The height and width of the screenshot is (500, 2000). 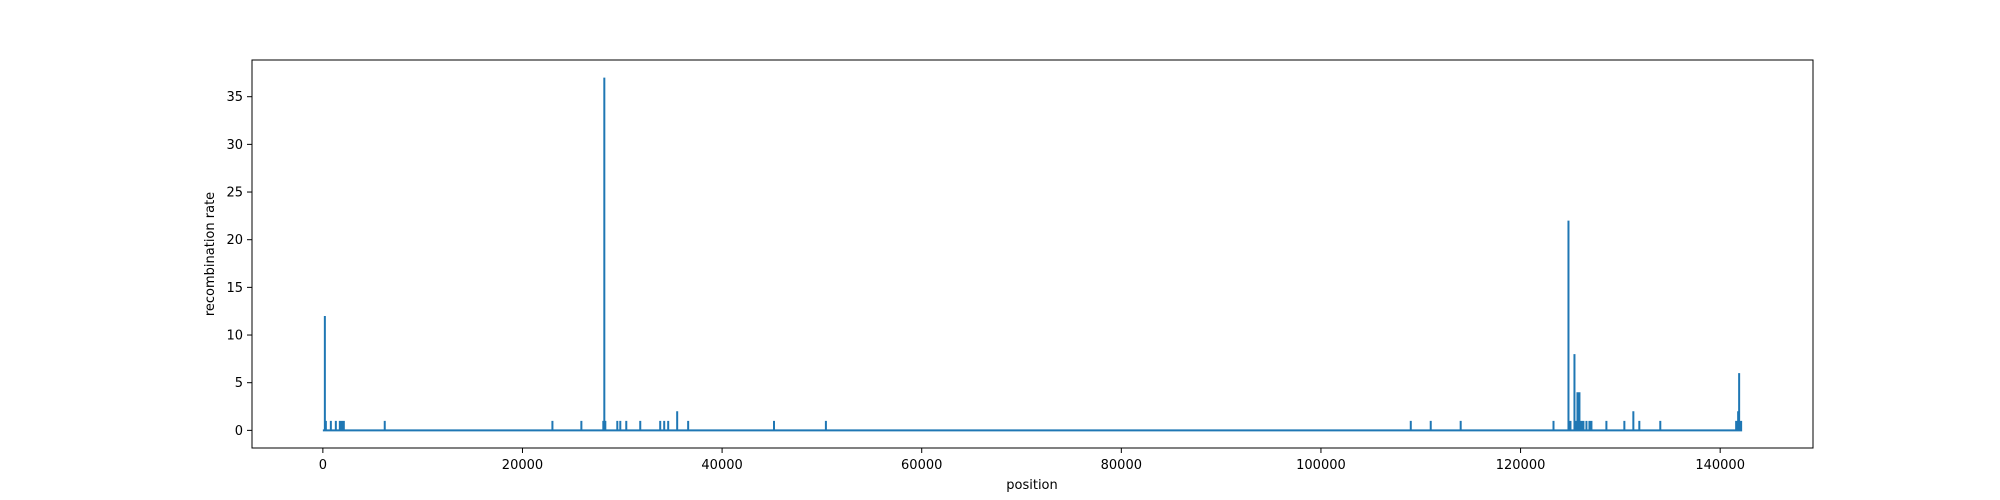 What do you see at coordinates (1032, 485) in the screenshot?
I see `x-axis-label: position` at bounding box center [1032, 485].